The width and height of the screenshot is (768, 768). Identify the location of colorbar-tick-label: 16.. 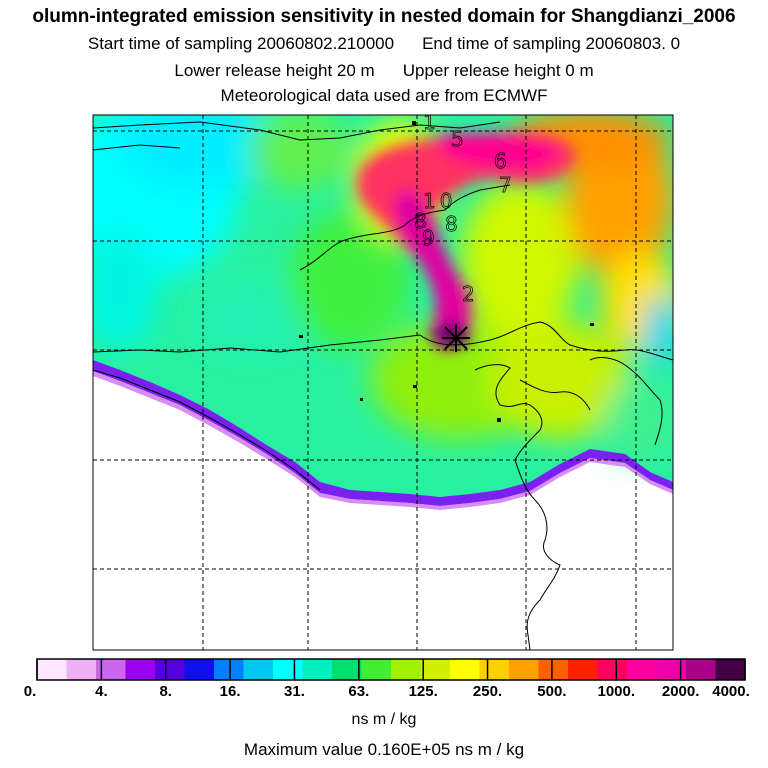
(230, 691).